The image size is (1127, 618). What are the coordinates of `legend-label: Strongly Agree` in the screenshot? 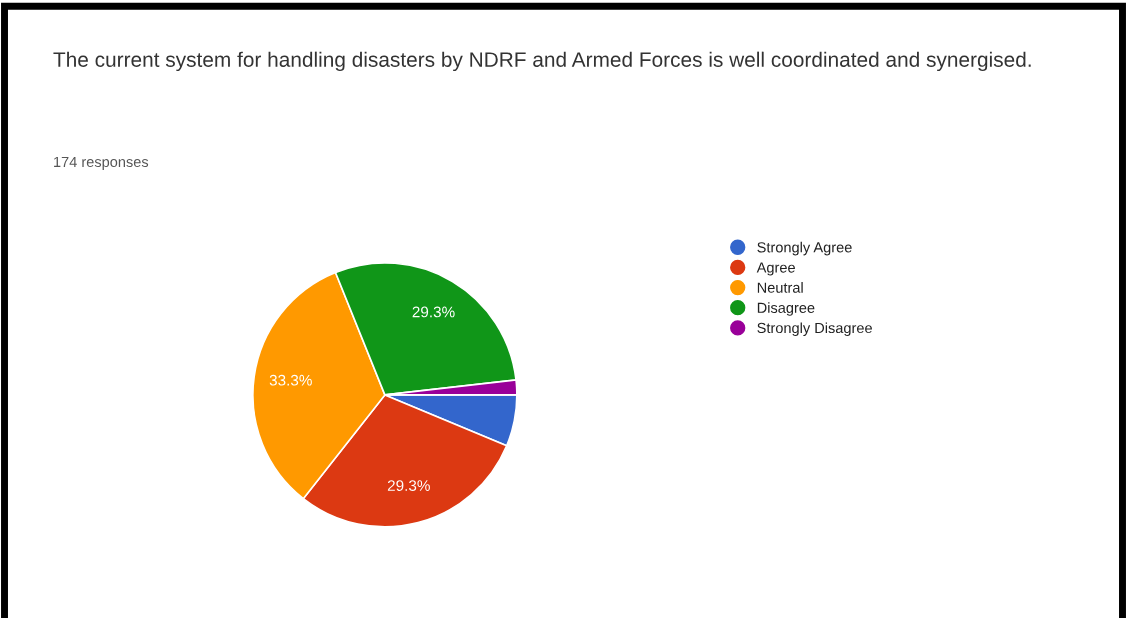 It's located at (804, 248).